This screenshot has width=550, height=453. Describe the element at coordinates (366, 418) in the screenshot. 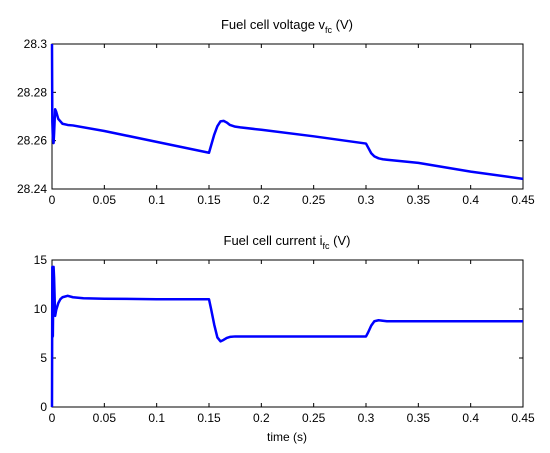

I see `current-x-tick-label: 0.3` at that location.